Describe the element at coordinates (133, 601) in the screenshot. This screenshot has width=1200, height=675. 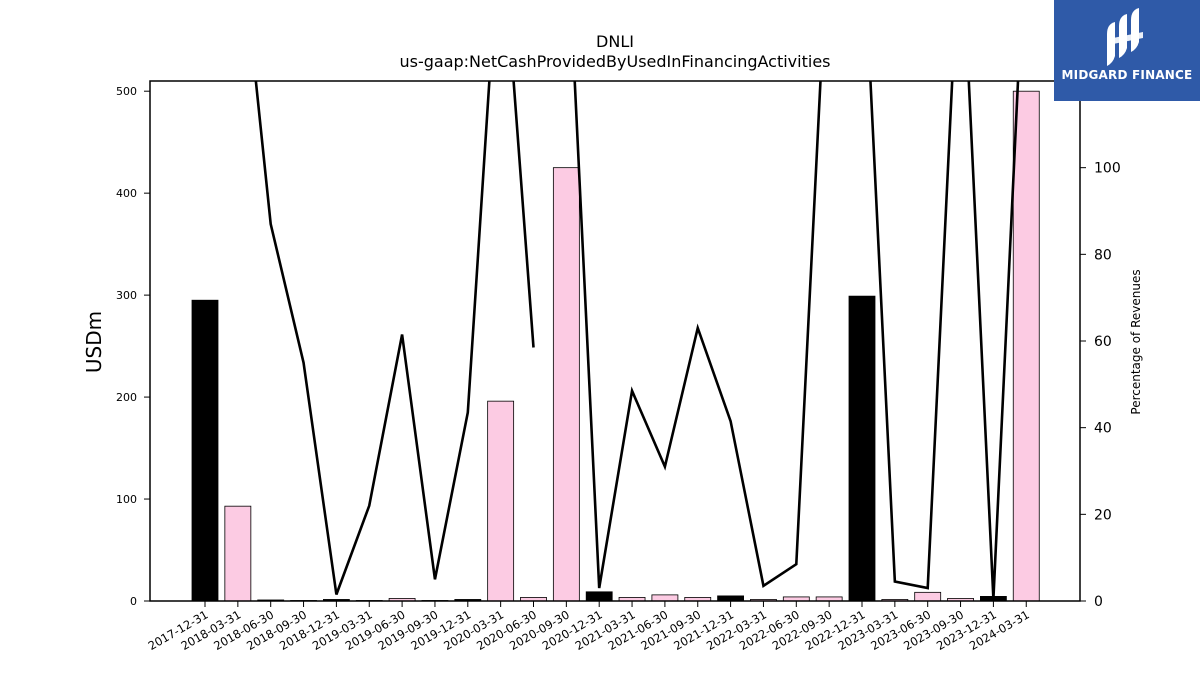
I see `y-tick-label: 0` at that location.